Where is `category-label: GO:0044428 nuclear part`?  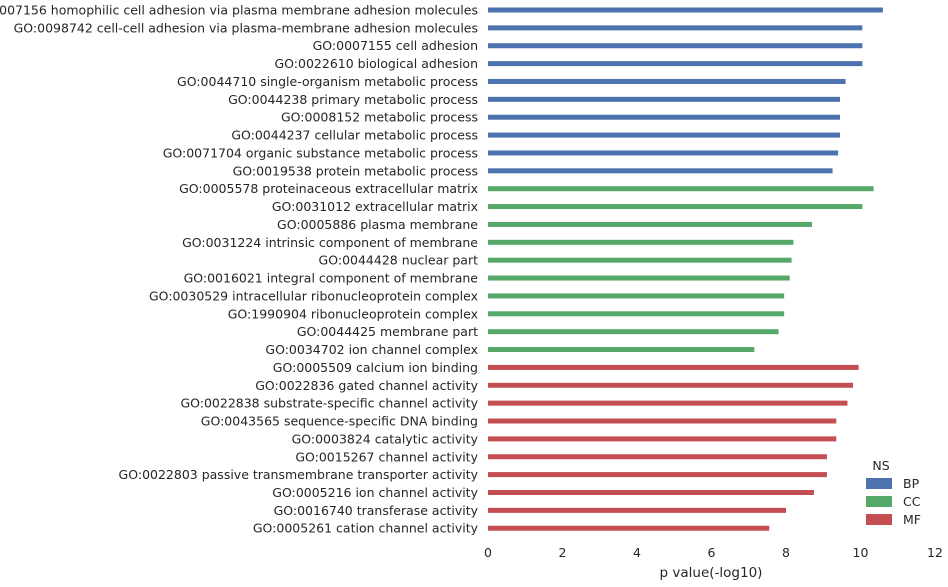 category-label: GO:0044428 nuclear part is located at coordinates (399, 260).